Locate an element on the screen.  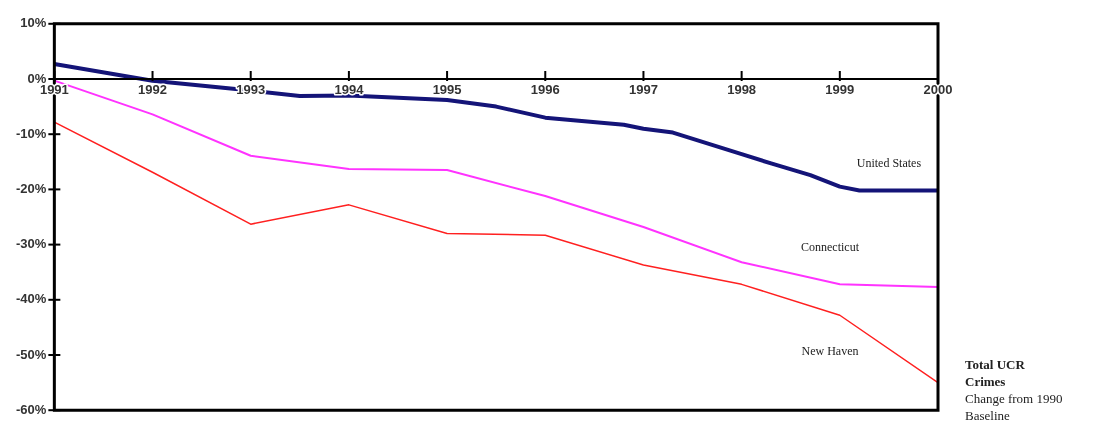
x-tick-label: 1997 is located at coordinates (643, 90).